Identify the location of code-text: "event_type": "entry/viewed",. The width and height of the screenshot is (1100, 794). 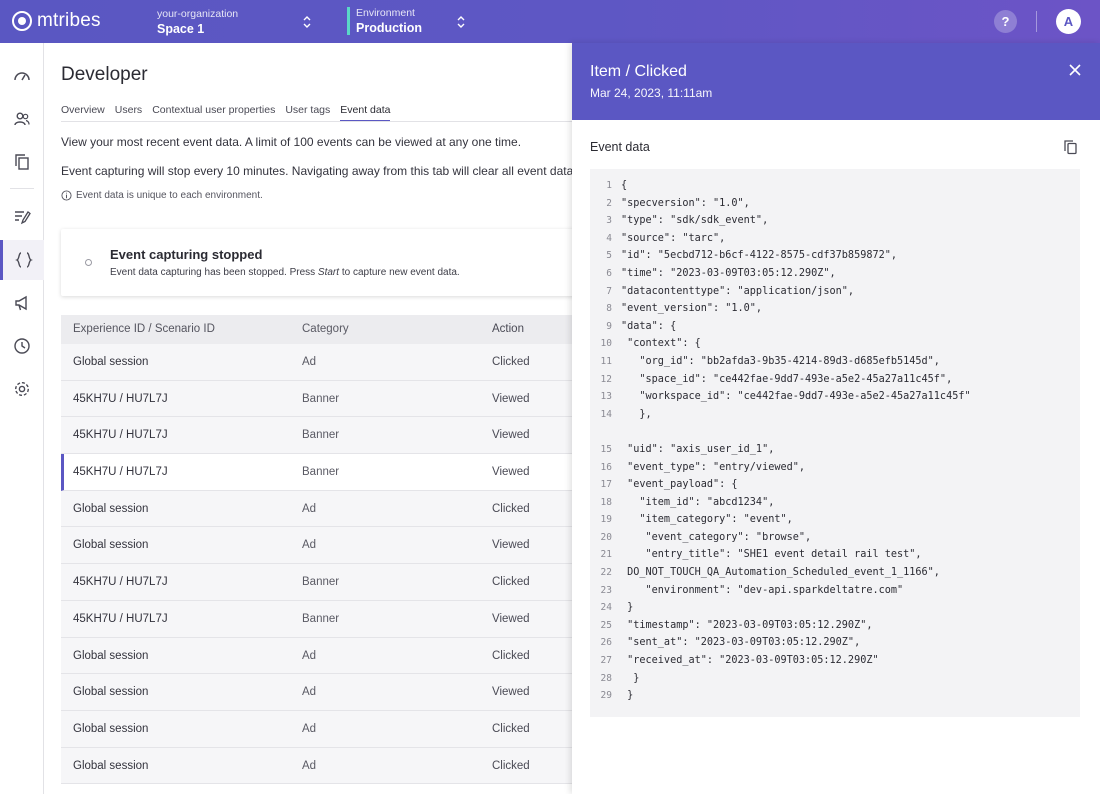
(713, 467).